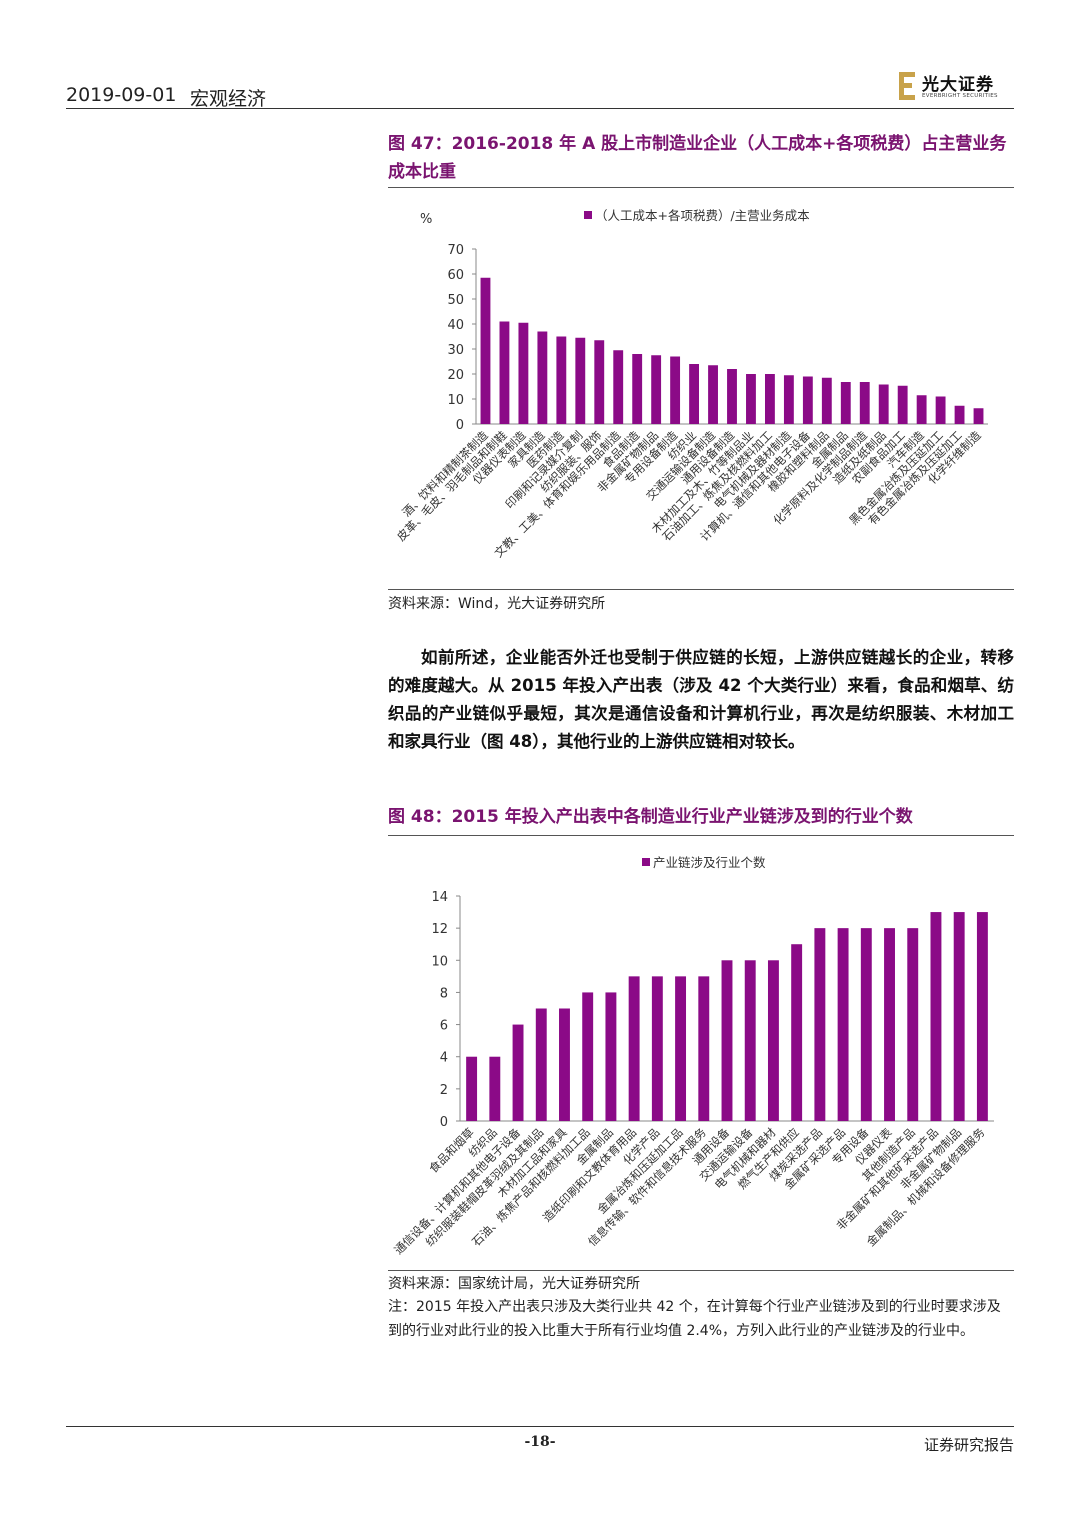  I want to click on footer-divider, so click(540, 1426).